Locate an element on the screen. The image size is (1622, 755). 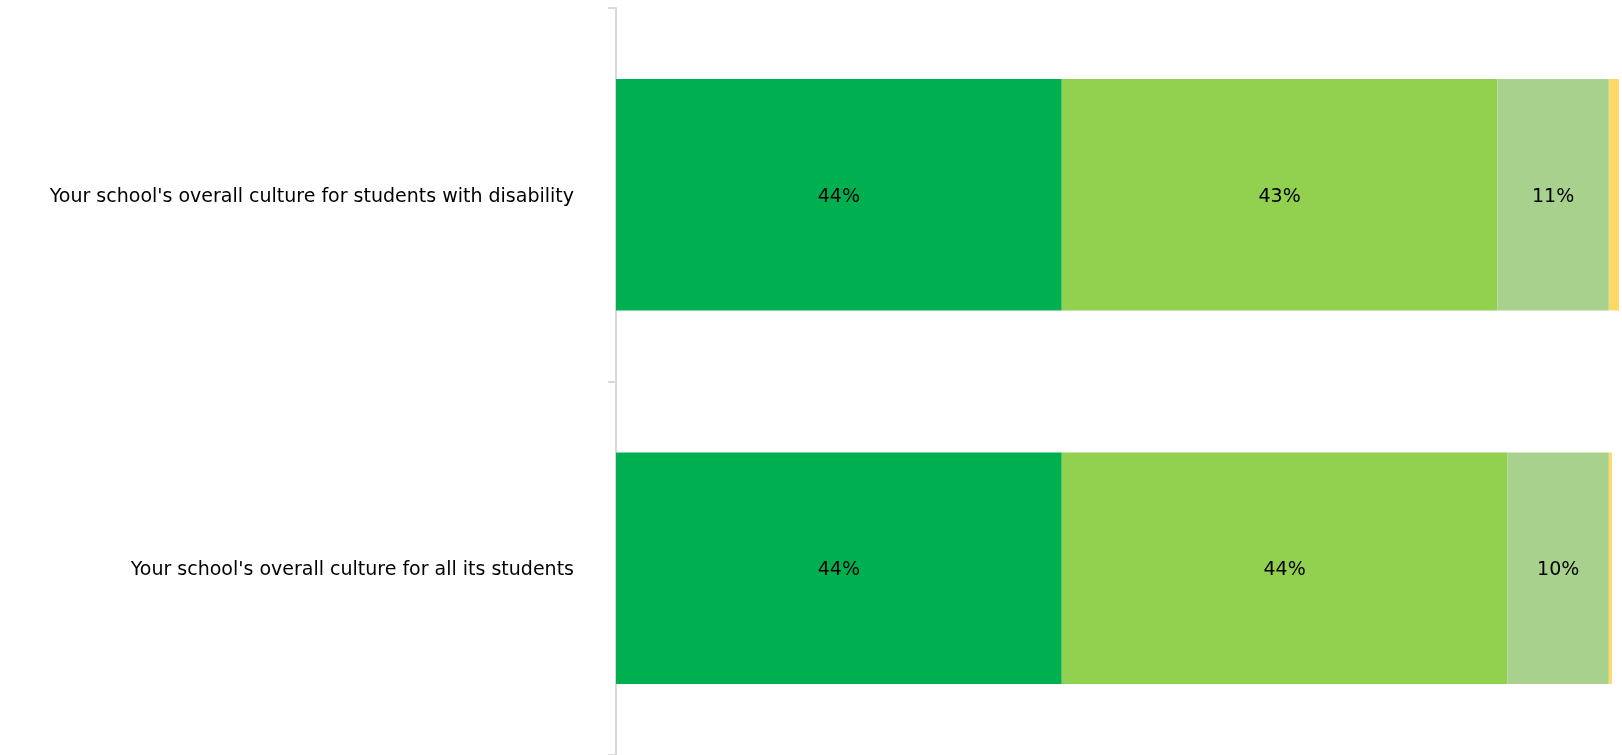
y-tick-label: Your school's overall culture for all its students is located at coordinates (351, 568).